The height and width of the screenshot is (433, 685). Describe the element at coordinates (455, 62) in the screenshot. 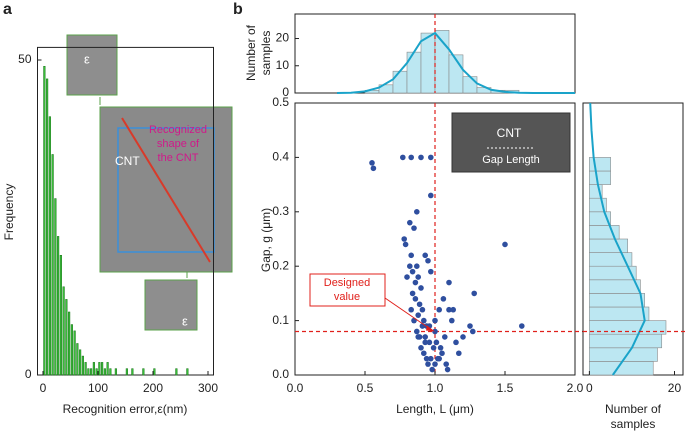

I see `fit-curve` at that location.